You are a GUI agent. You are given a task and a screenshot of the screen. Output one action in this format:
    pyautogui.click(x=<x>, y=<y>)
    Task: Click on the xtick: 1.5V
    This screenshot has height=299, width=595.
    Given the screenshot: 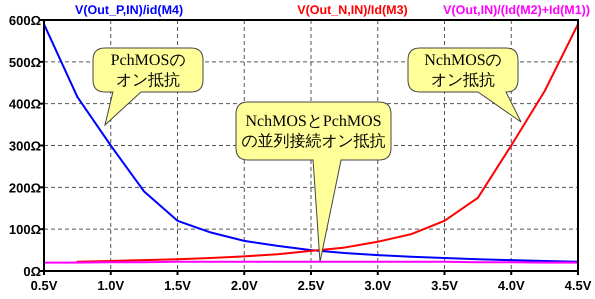 What is the action you would take?
    pyautogui.click(x=177, y=285)
    